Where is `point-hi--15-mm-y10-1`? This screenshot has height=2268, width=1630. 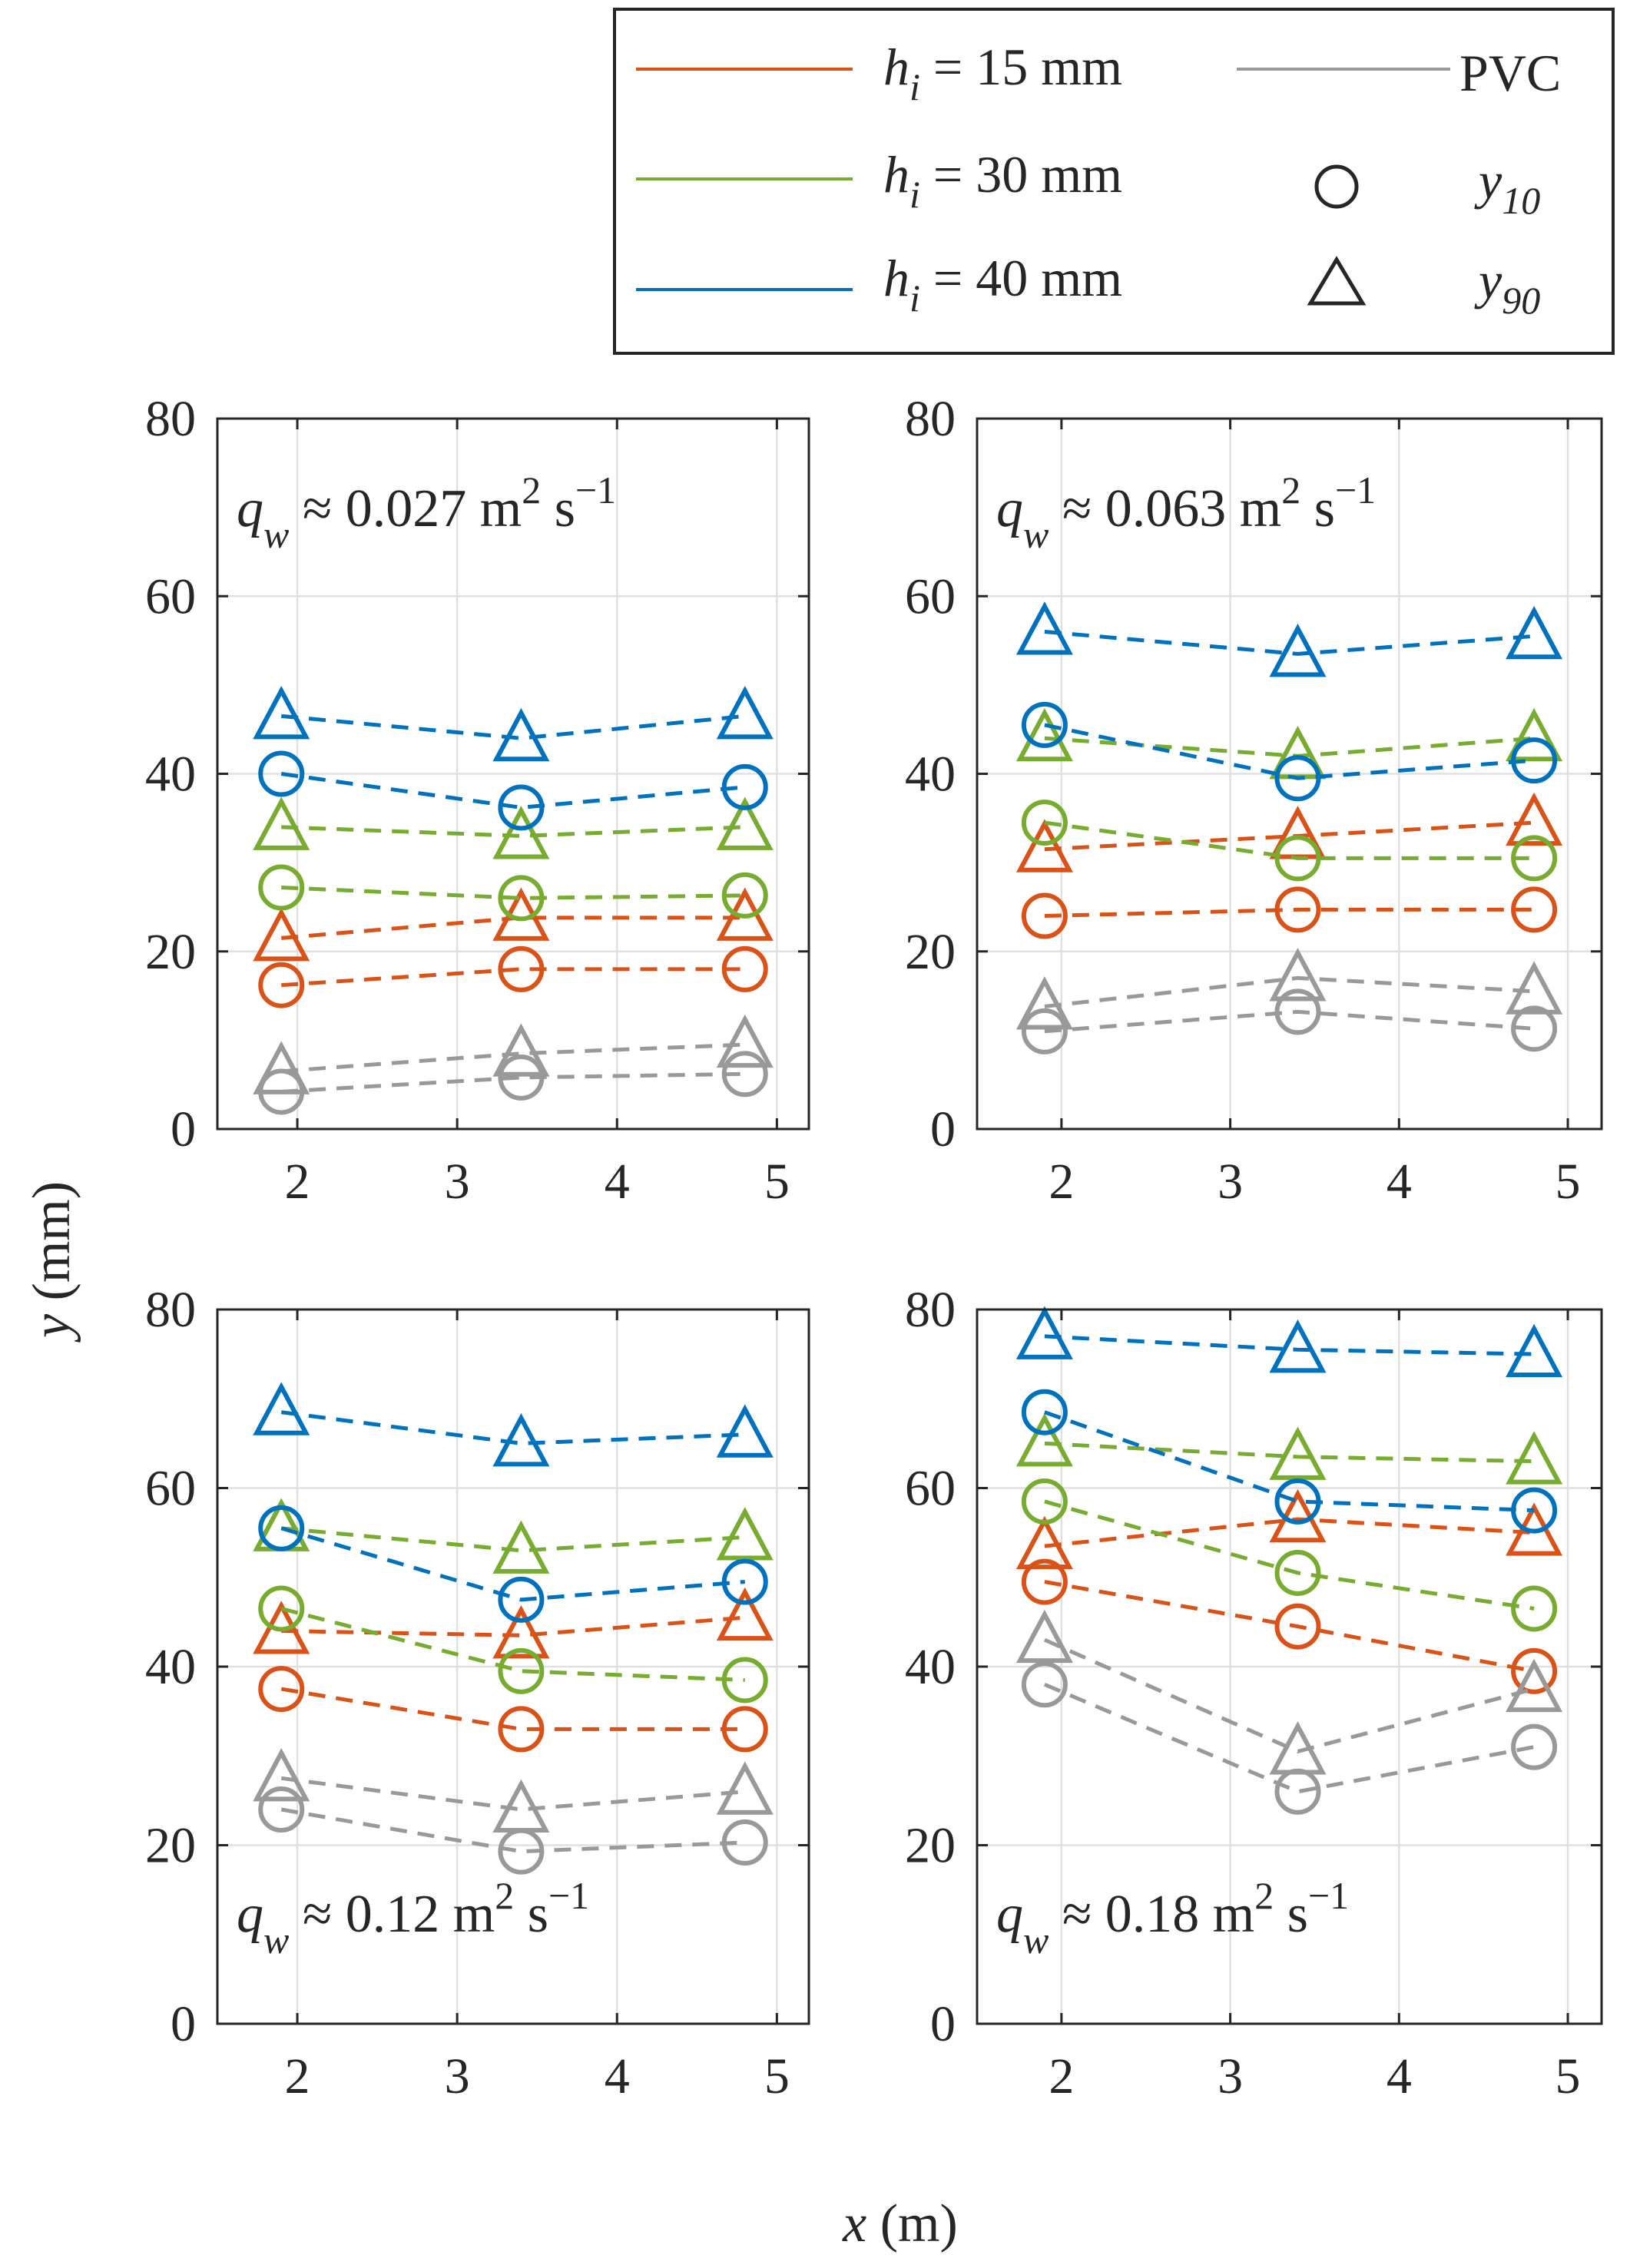
point-hi--15-mm-y10-1 is located at coordinates (1297, 1626).